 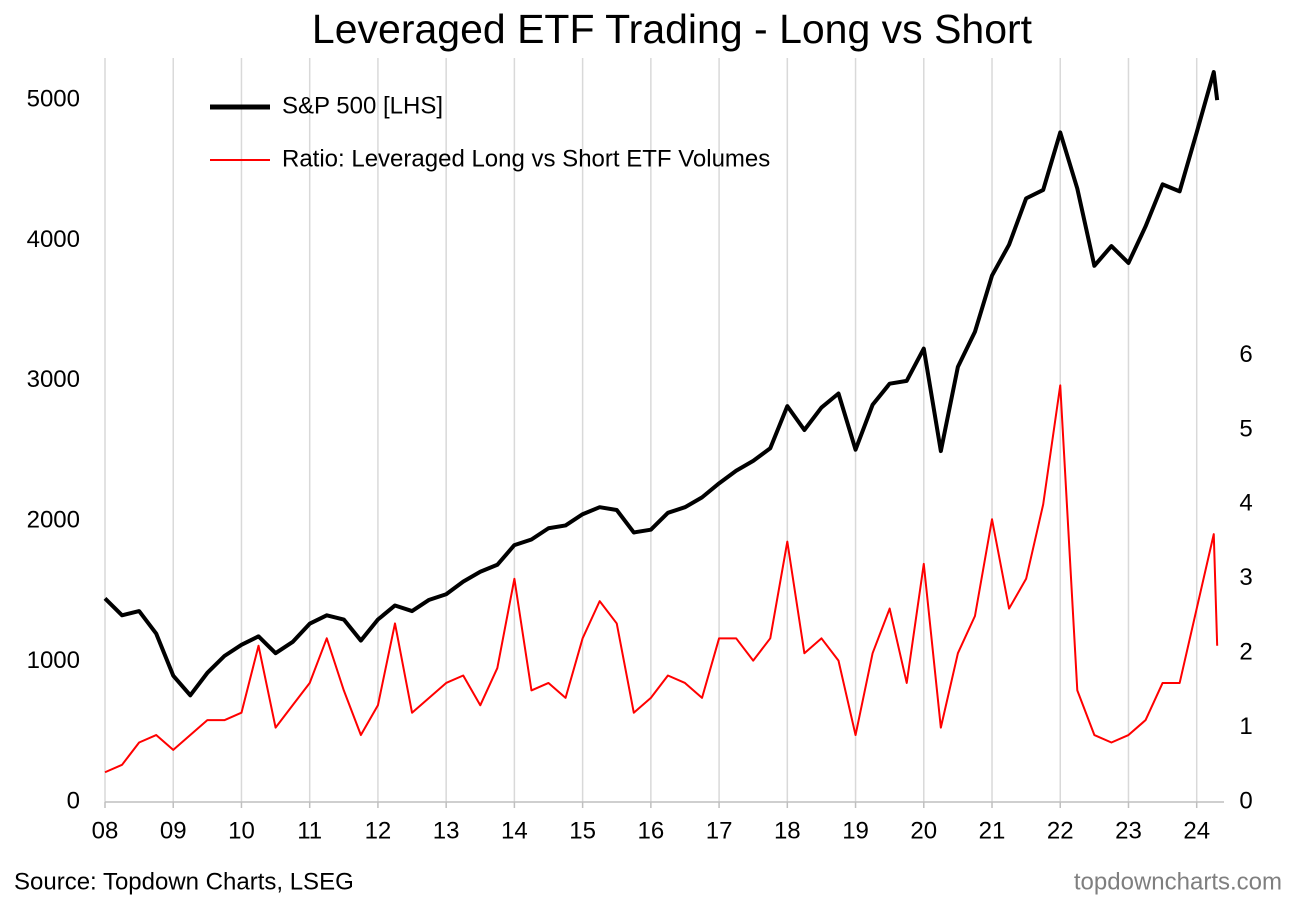 I want to click on legend-label: S&P 500 [LHS], so click(x=362, y=105).